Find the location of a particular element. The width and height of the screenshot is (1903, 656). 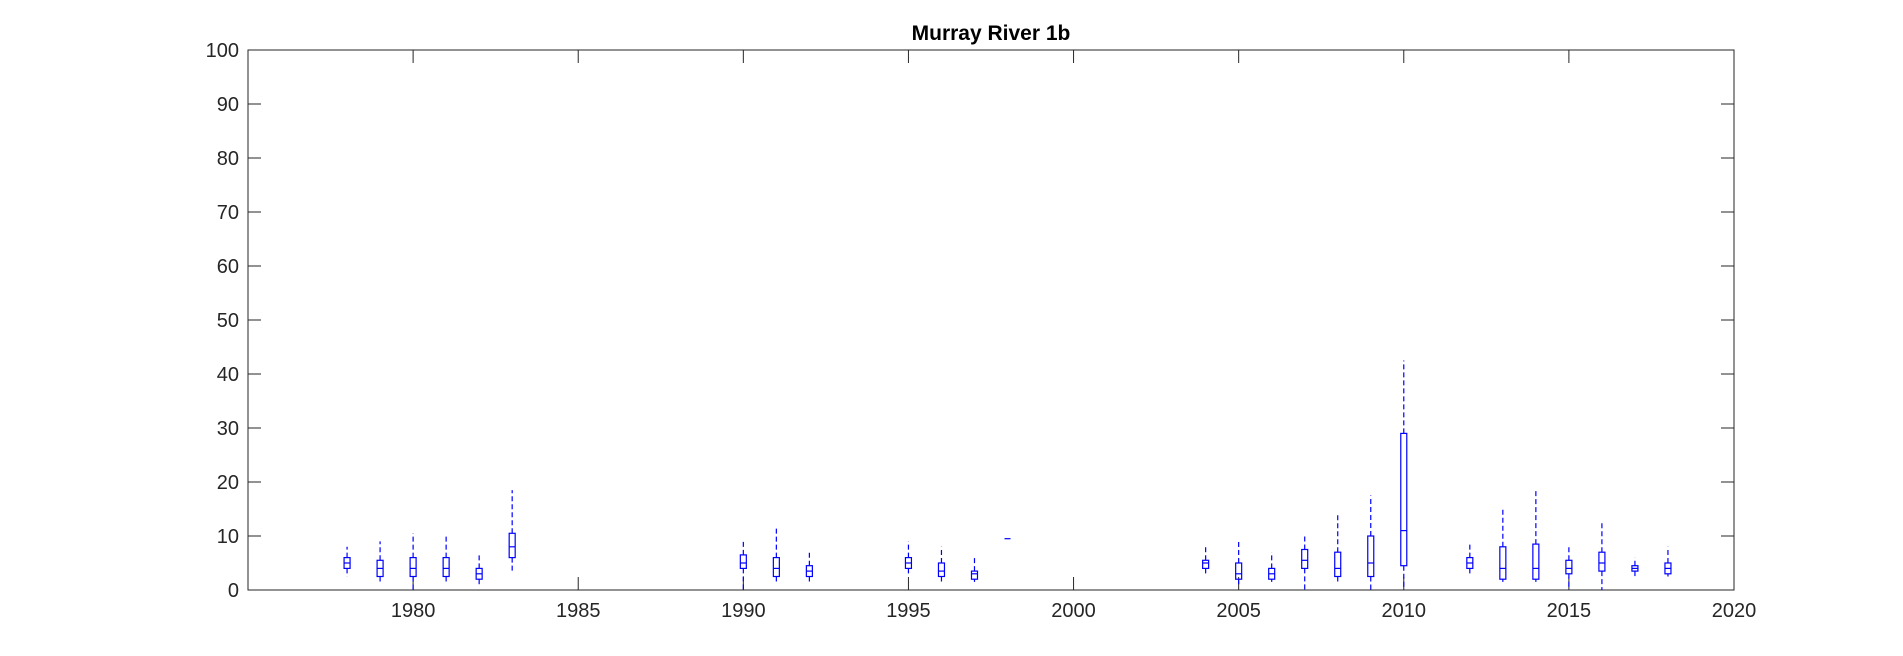

box-1997 is located at coordinates (974, 569).